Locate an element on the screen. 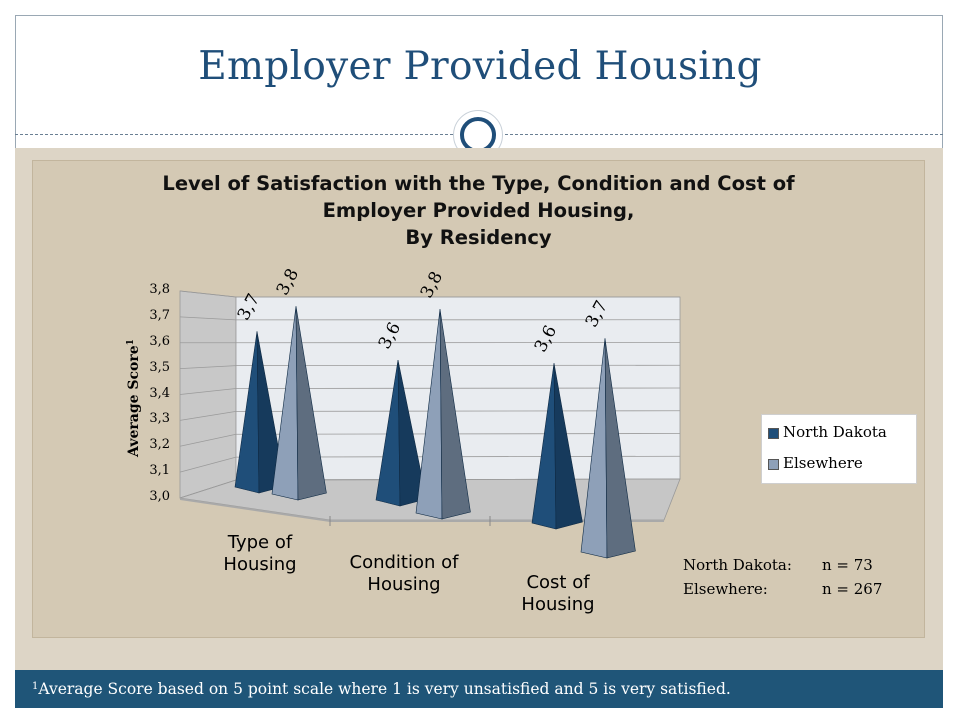 Image resolution: width=960 pixels, height=720 pixels. legend-label-elsewhere: Elsewhere is located at coordinates (823, 463).